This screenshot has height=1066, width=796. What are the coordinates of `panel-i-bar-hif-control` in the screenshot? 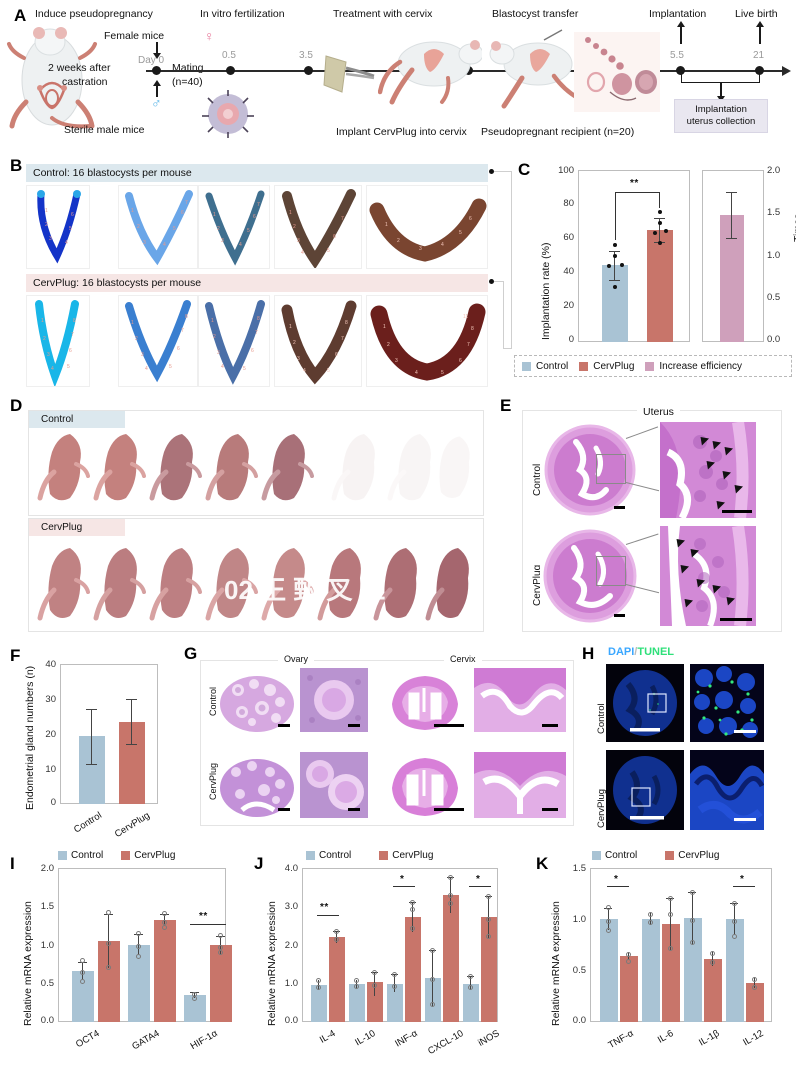 It's located at (195, 1008).